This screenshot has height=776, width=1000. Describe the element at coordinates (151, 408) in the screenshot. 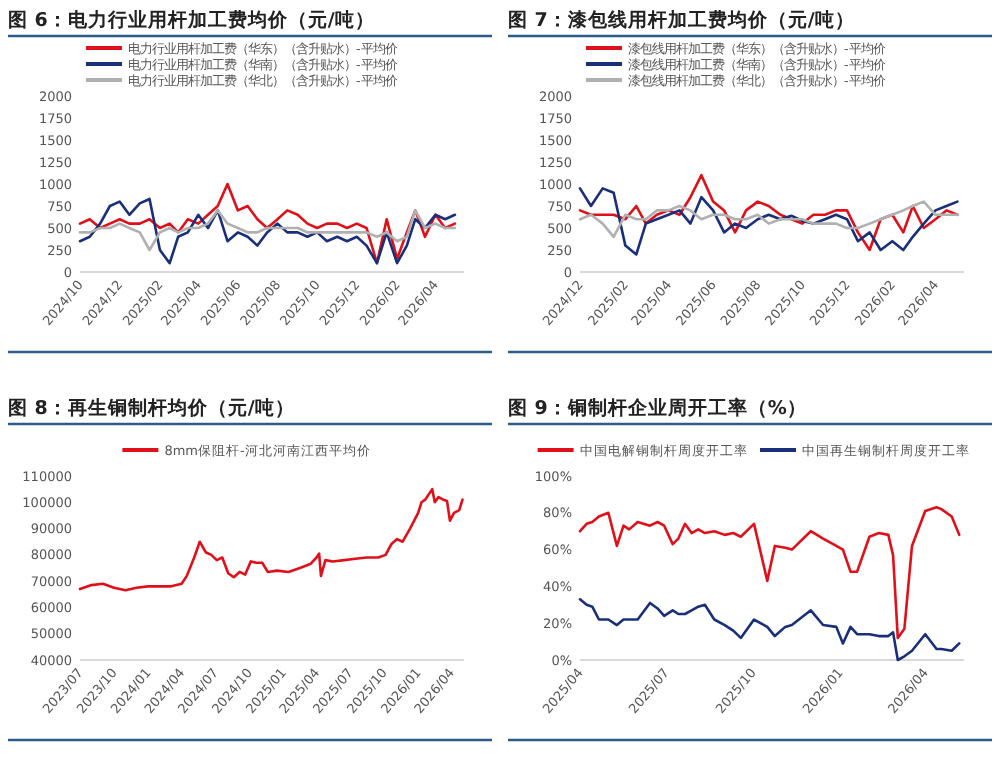

I see `chart-title: 图 8：再生铜制杆均价（元/吨）` at that location.